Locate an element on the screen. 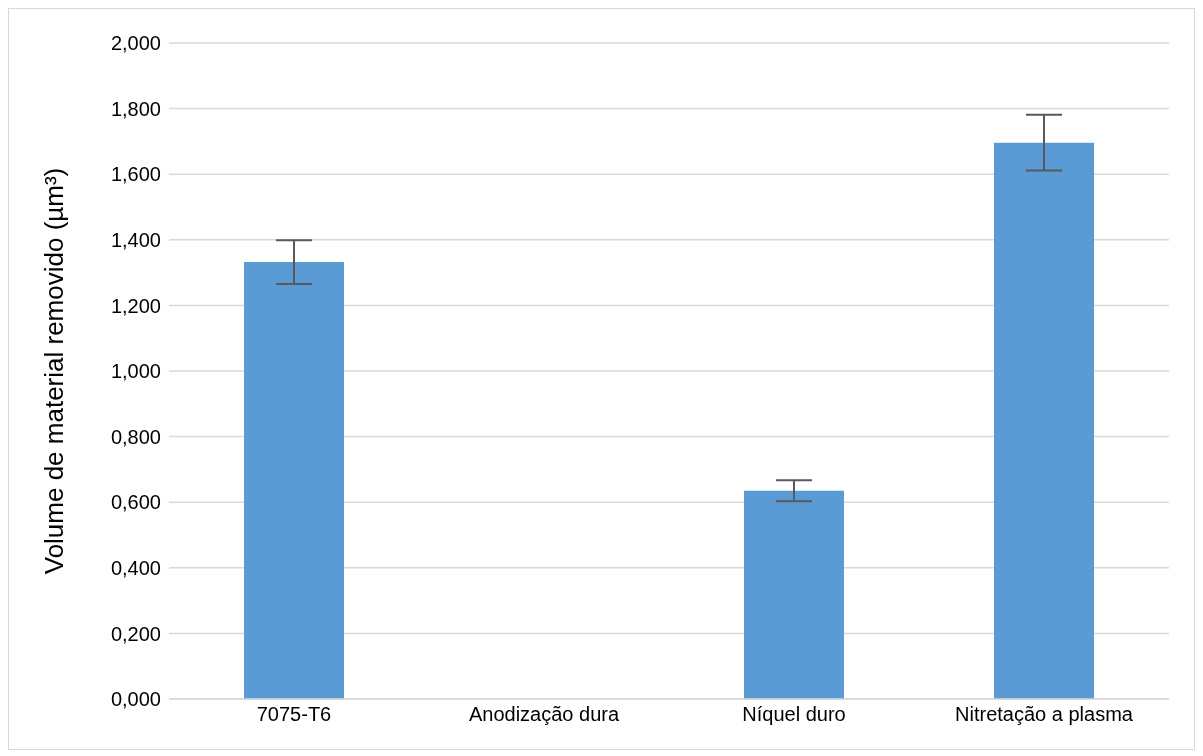  y-axis-title: Volume de material removido (µm³) is located at coordinates (54, 371).